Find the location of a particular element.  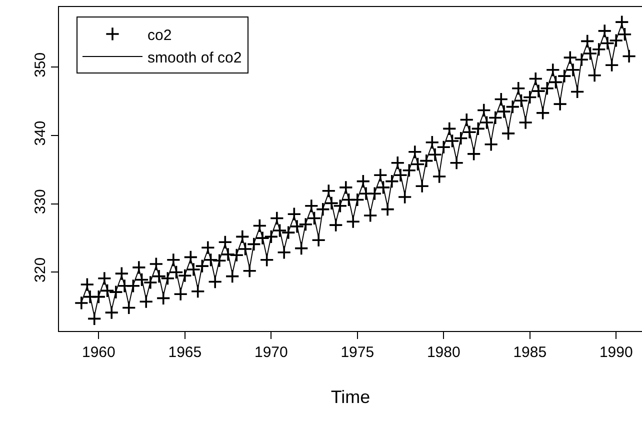

y-tick-label: 320 is located at coordinates (40, 269).